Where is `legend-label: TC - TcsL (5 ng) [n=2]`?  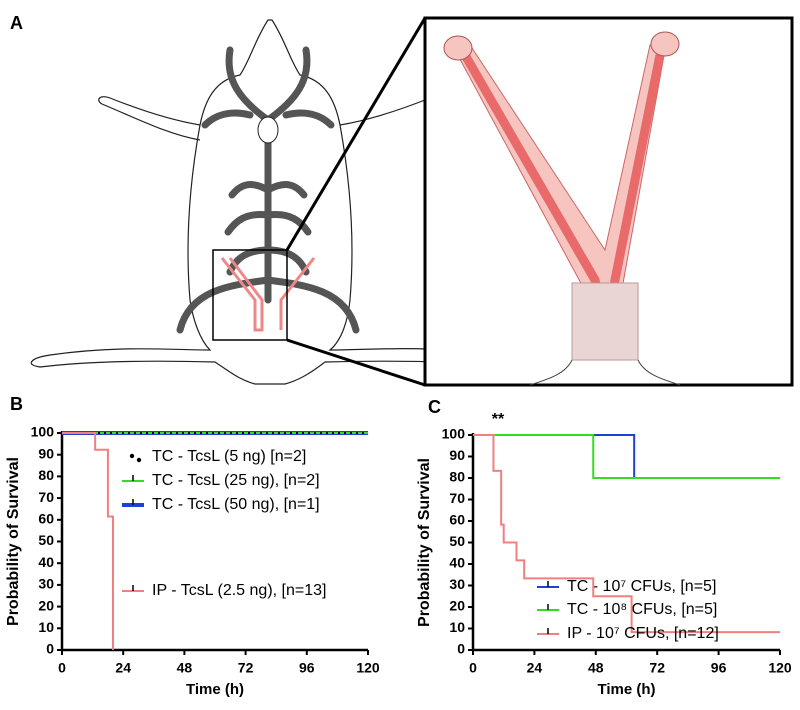 legend-label: TC - TcsL (5 ng) [n=2] is located at coordinates (229, 456).